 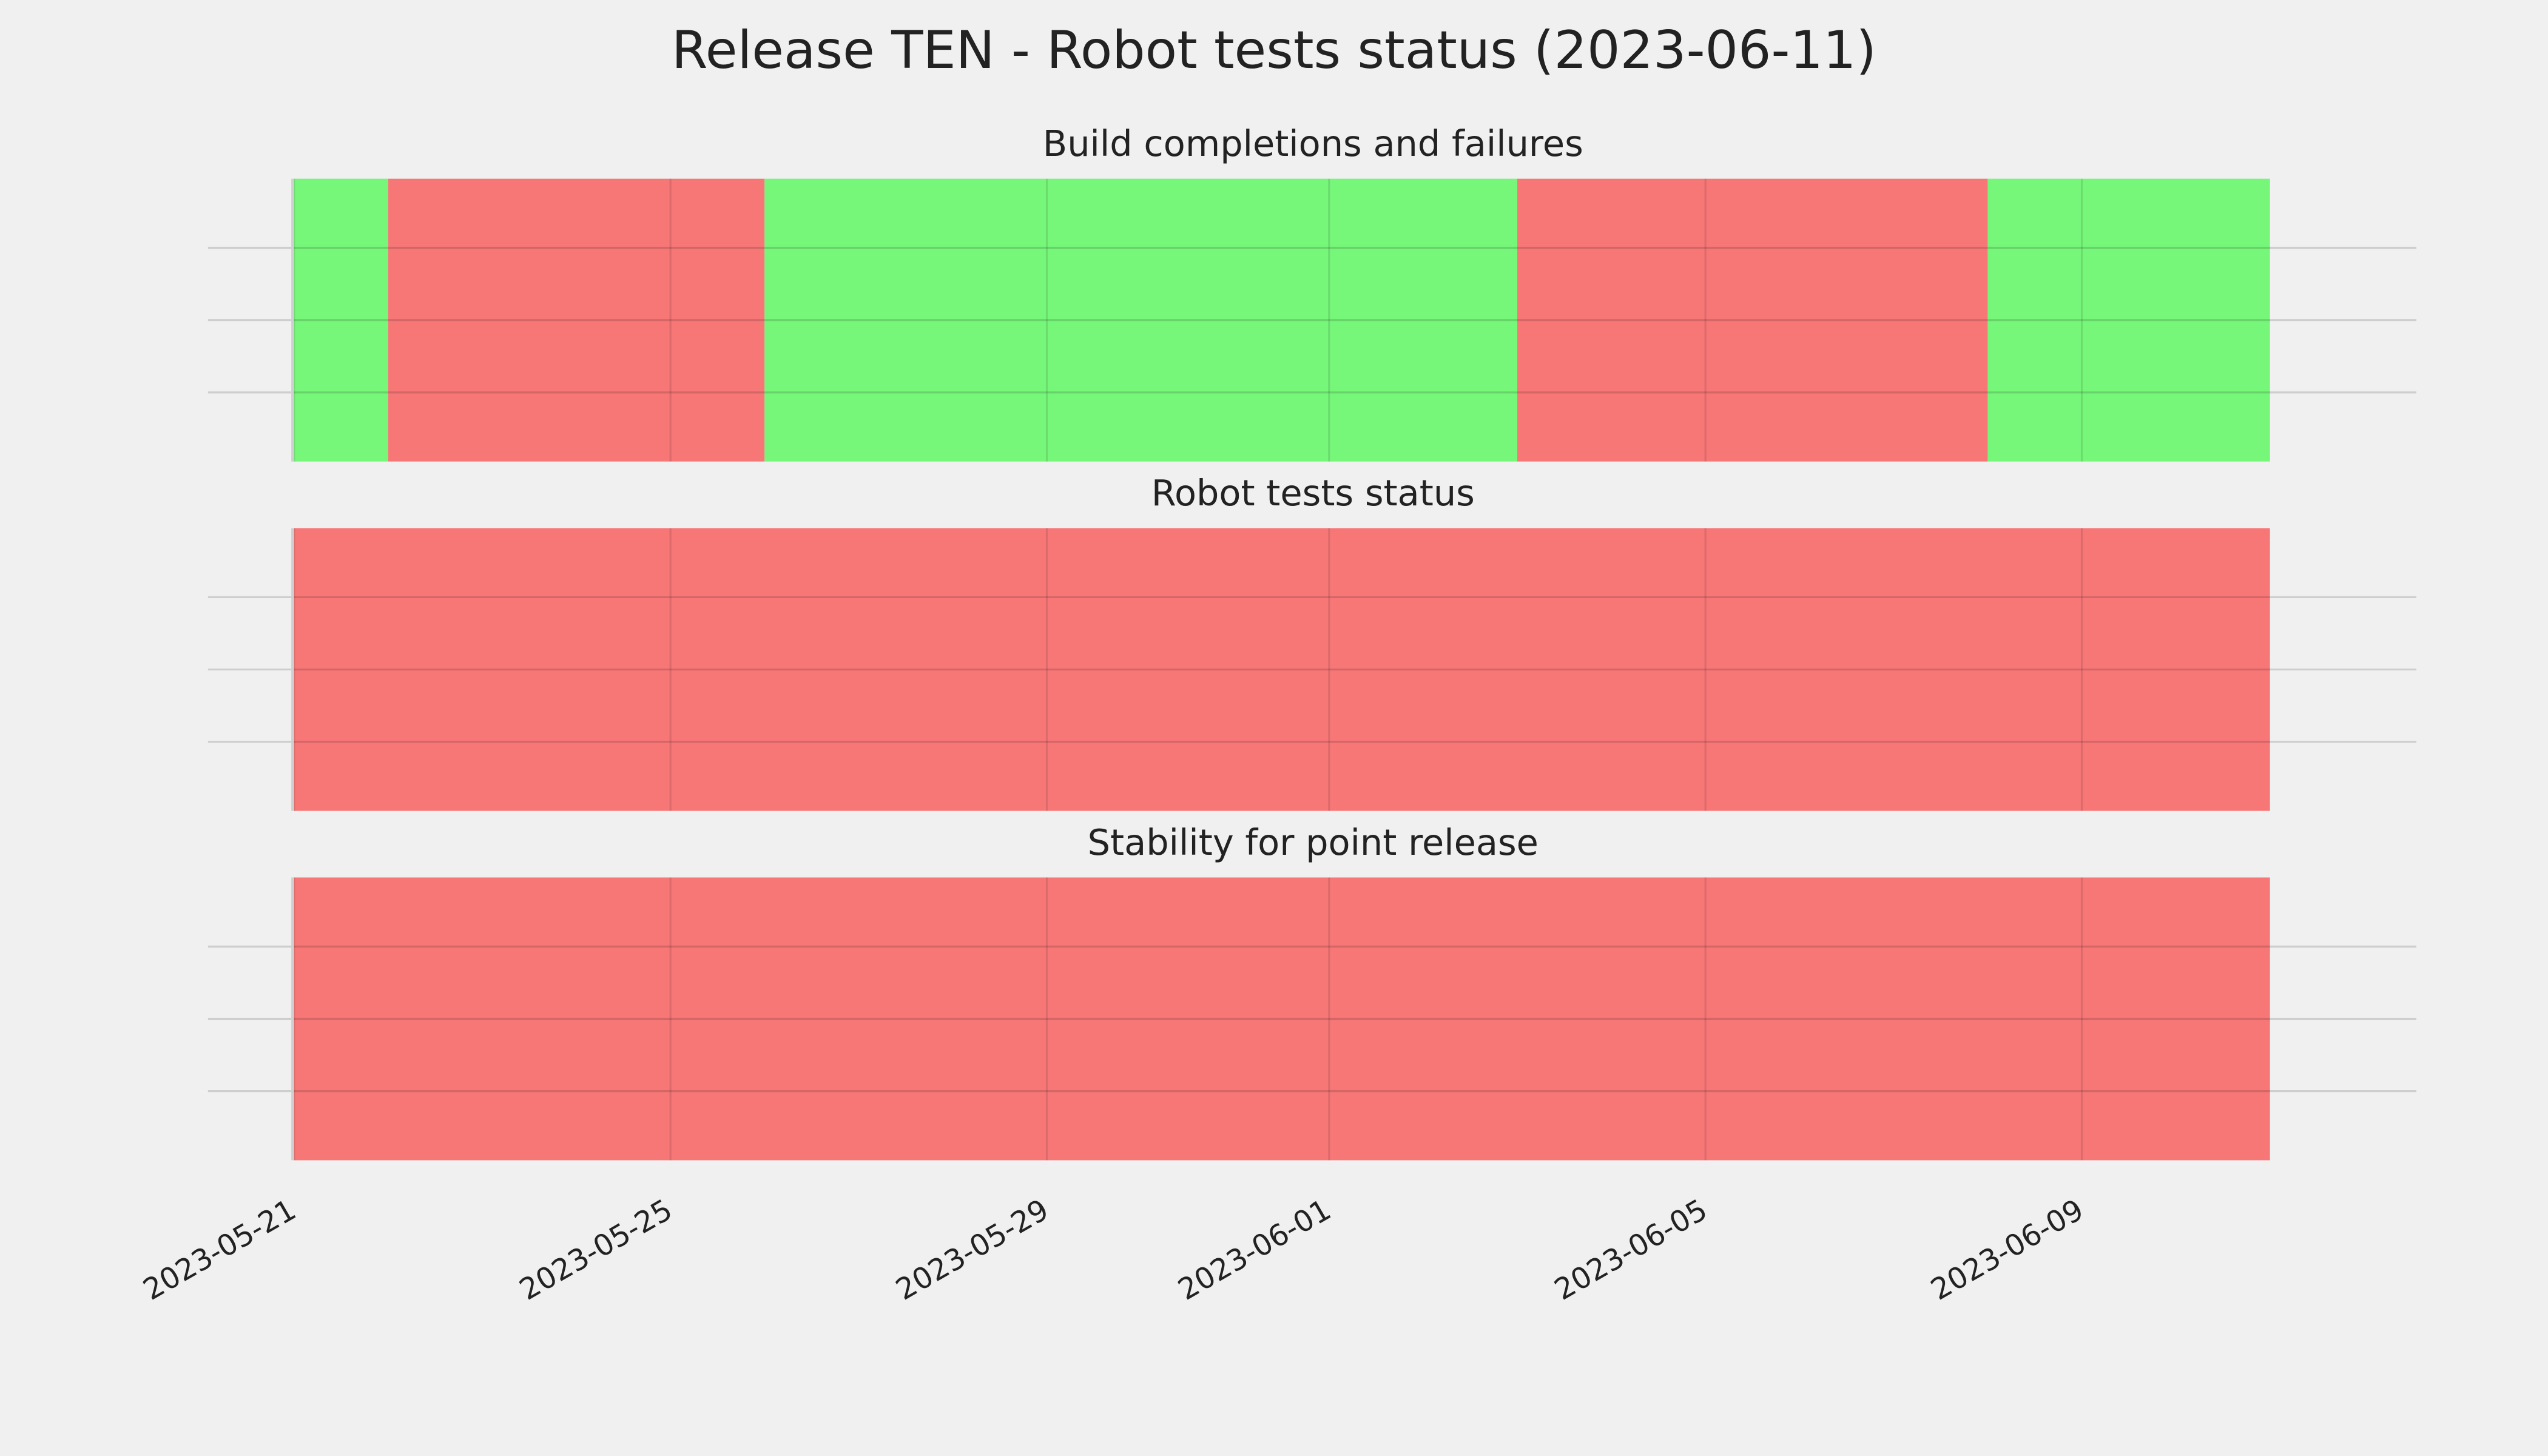 I want to click on subplot-title: Build completions and failures, so click(x=1313, y=143).